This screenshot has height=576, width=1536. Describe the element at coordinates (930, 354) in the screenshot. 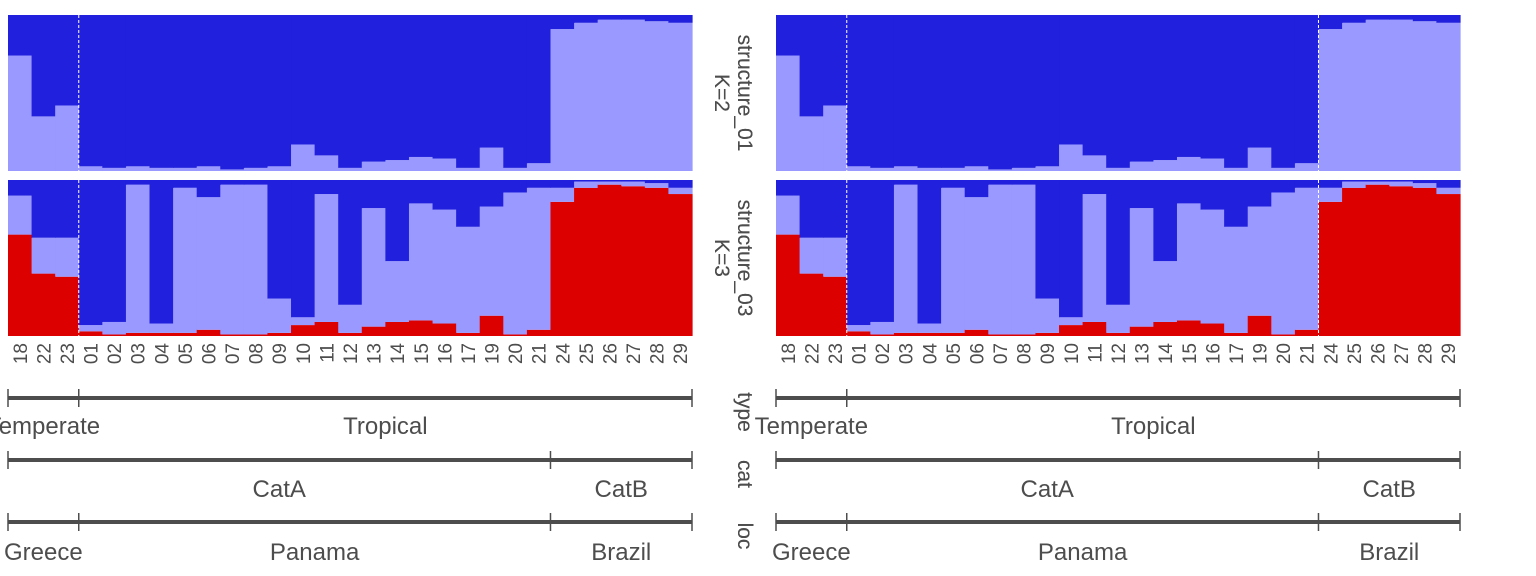

I see `x-tick-label: 04` at that location.